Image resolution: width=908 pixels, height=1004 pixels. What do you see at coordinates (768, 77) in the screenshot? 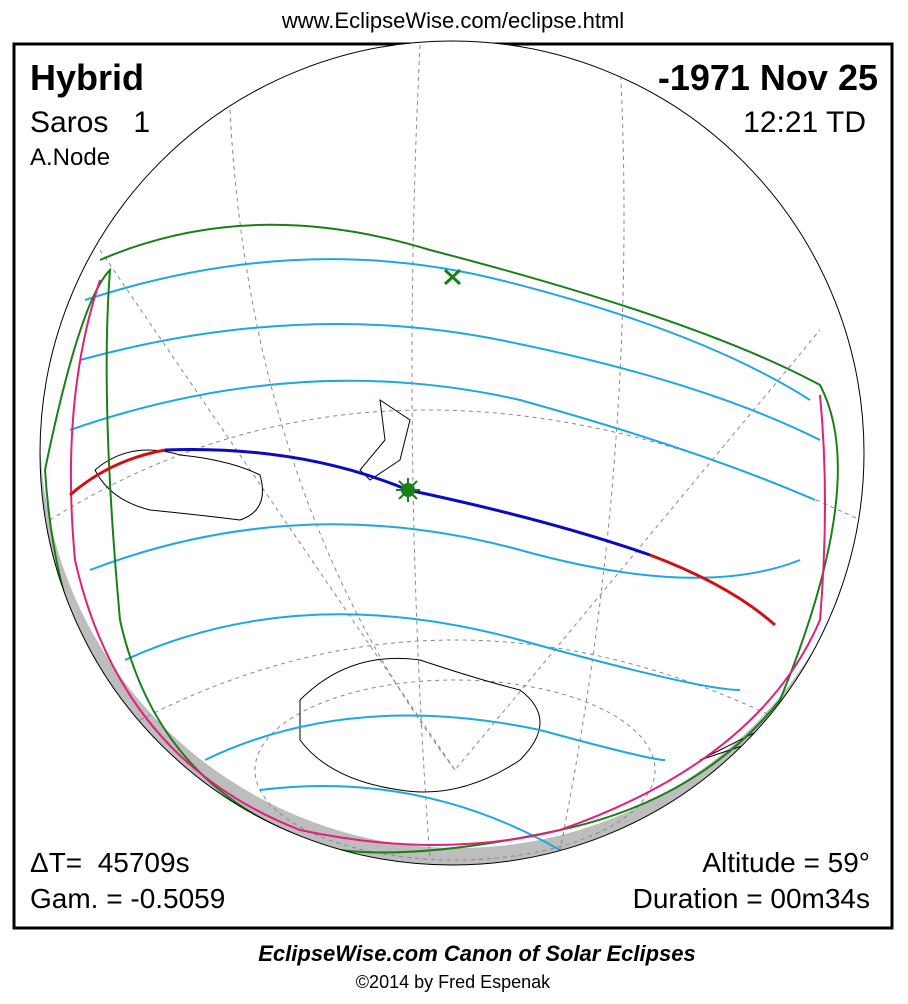
I see `eclipse-date: -1971 Nov 25` at bounding box center [768, 77].